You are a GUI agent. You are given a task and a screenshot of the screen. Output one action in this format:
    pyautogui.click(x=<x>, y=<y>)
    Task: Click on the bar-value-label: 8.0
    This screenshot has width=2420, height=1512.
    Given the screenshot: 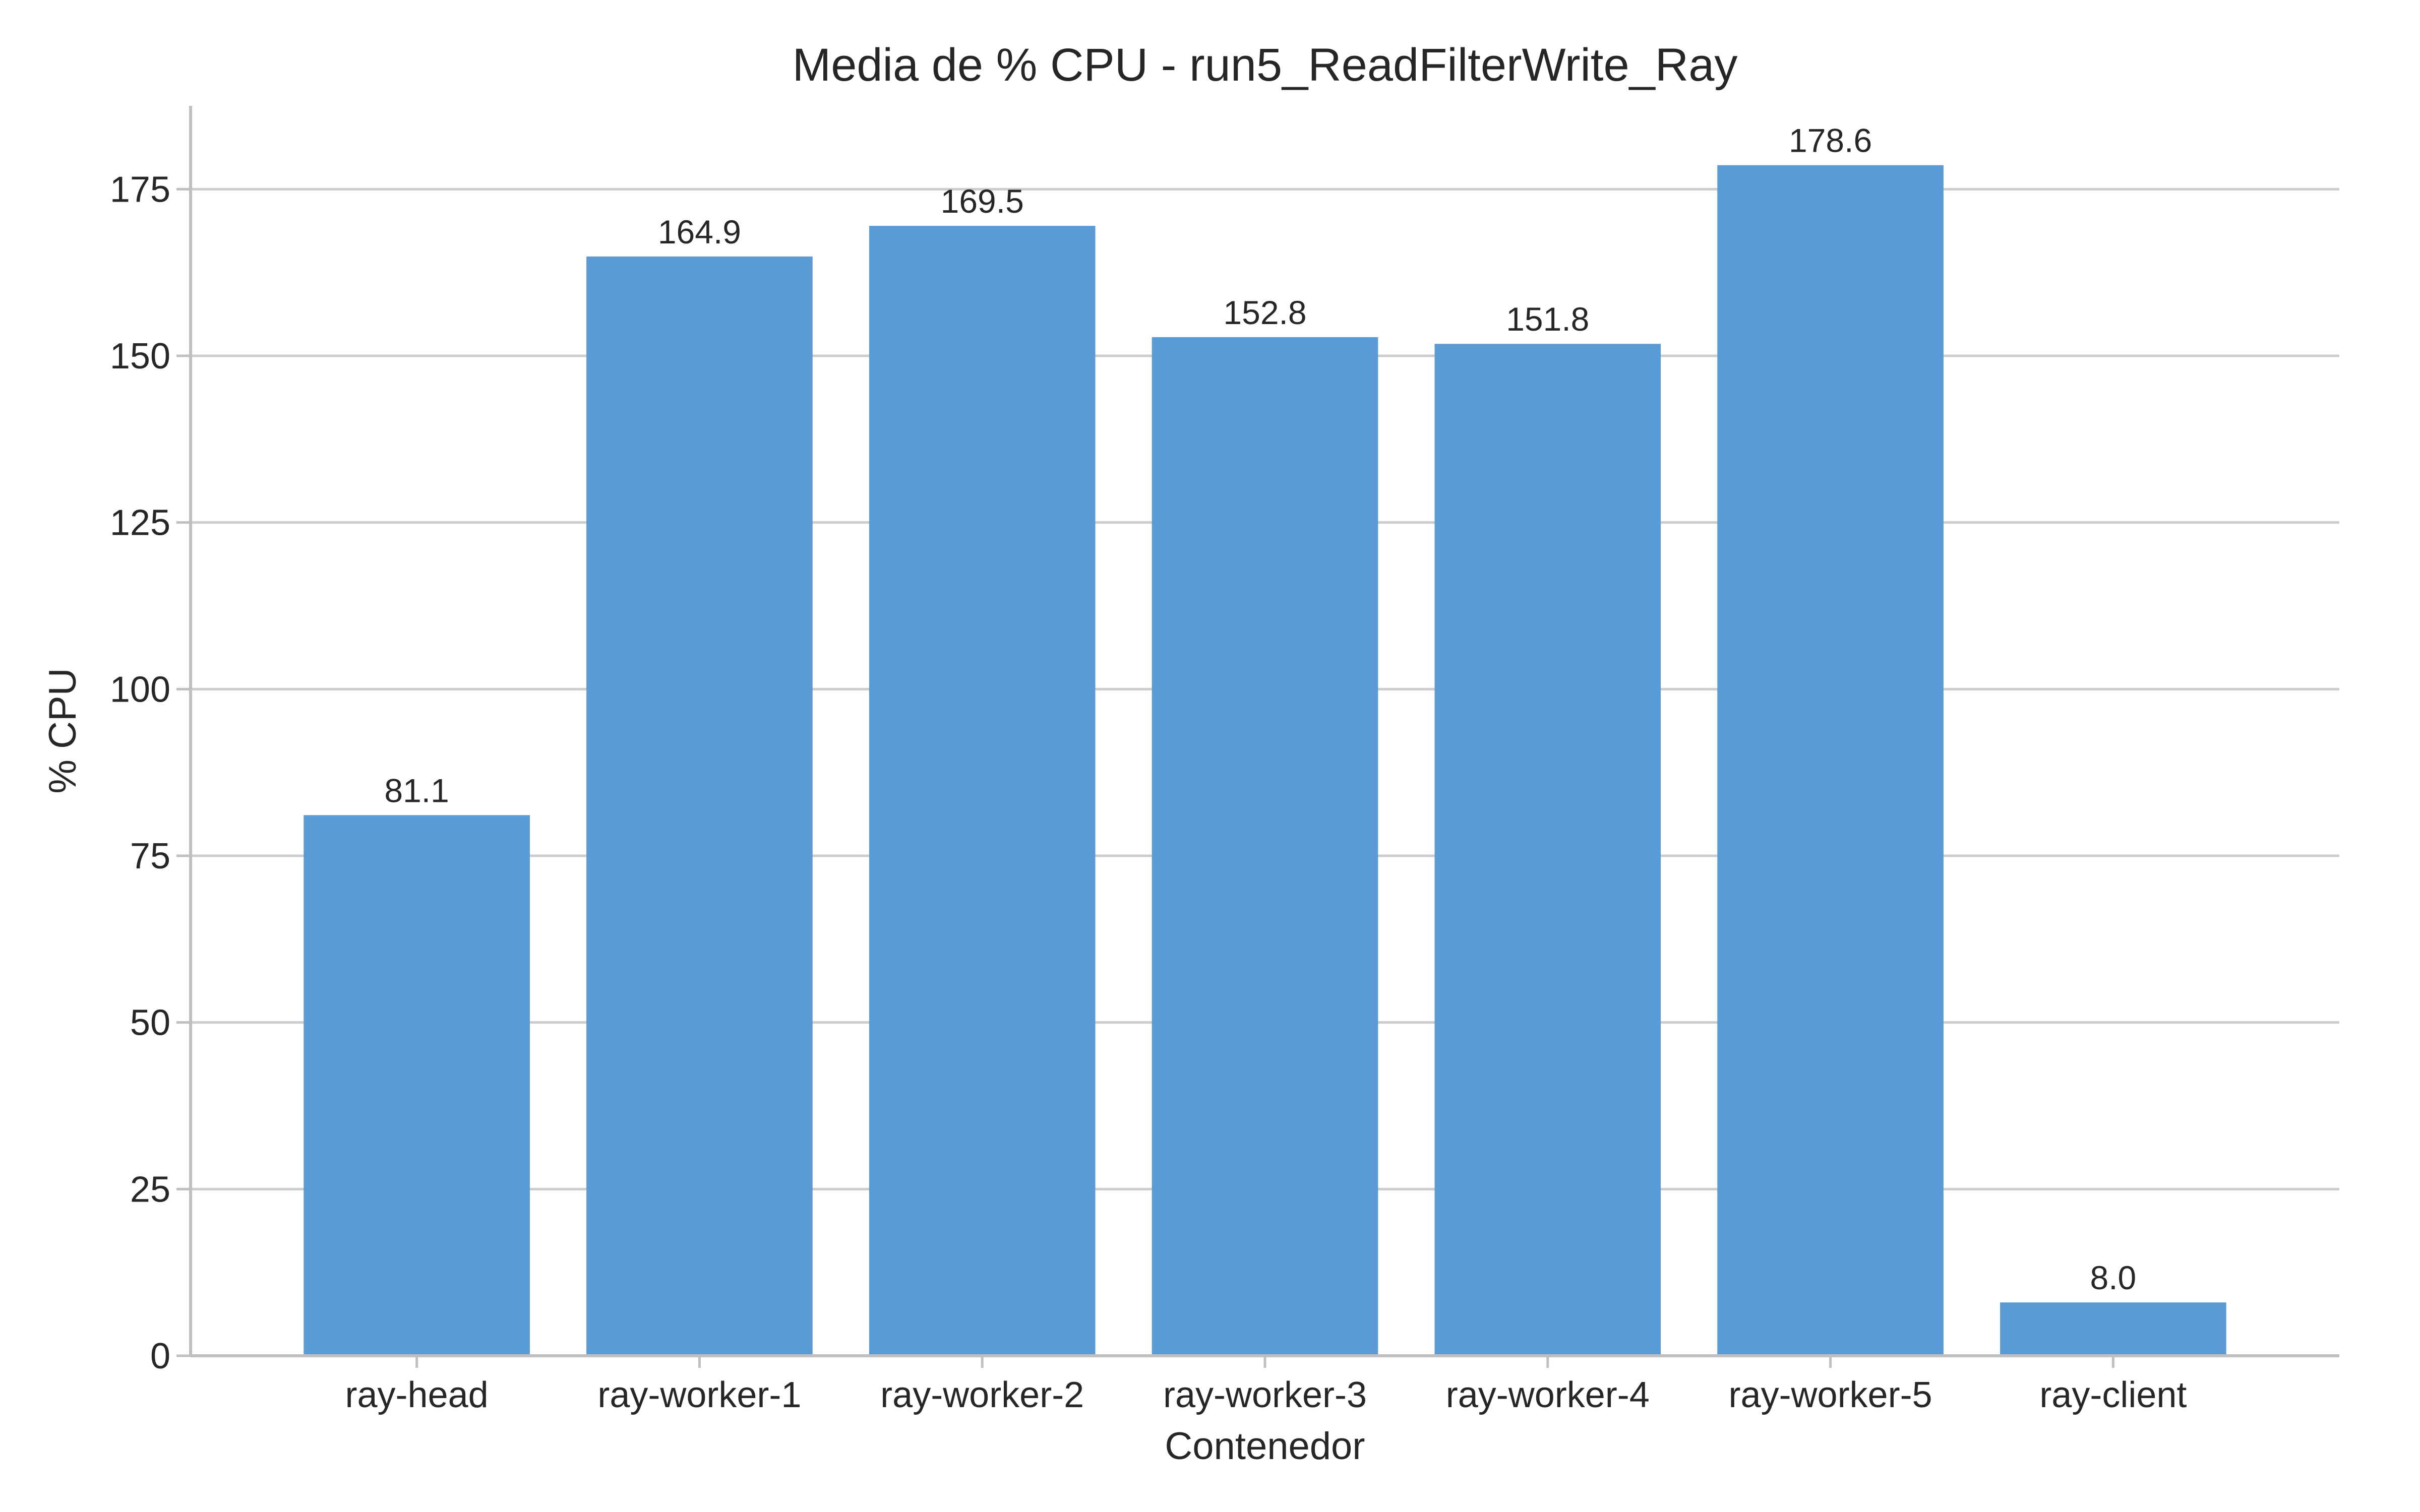 What is the action you would take?
    pyautogui.click(x=2113, y=1277)
    